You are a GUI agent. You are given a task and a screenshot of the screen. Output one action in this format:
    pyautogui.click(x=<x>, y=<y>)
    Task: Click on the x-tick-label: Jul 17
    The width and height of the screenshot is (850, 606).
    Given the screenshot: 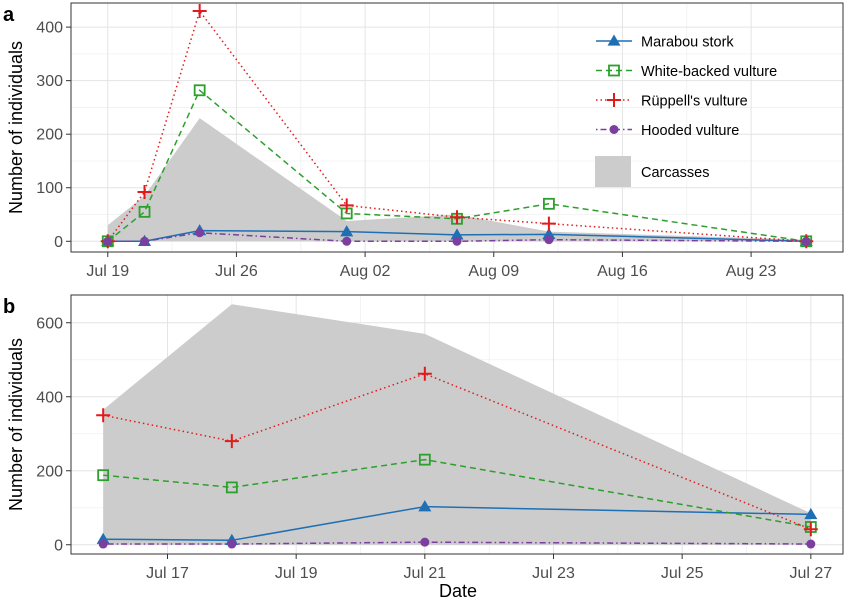 What is the action you would take?
    pyautogui.click(x=167, y=573)
    